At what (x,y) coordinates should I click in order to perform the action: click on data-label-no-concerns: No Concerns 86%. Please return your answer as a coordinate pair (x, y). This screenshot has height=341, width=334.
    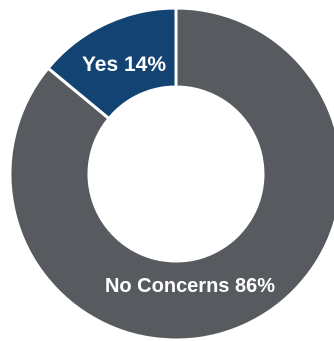
    Looking at the image, I should click on (190, 286).